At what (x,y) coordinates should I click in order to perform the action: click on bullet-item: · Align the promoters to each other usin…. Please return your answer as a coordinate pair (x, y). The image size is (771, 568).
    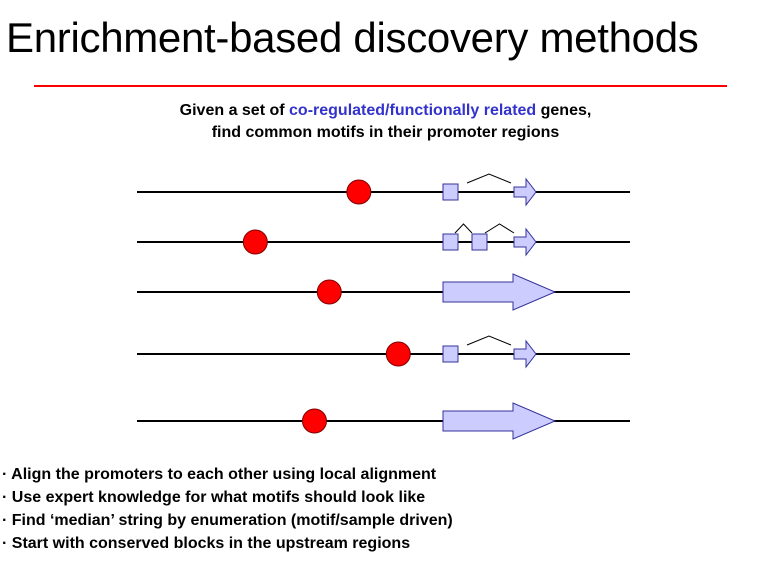
    Looking at the image, I should click on (219, 474).